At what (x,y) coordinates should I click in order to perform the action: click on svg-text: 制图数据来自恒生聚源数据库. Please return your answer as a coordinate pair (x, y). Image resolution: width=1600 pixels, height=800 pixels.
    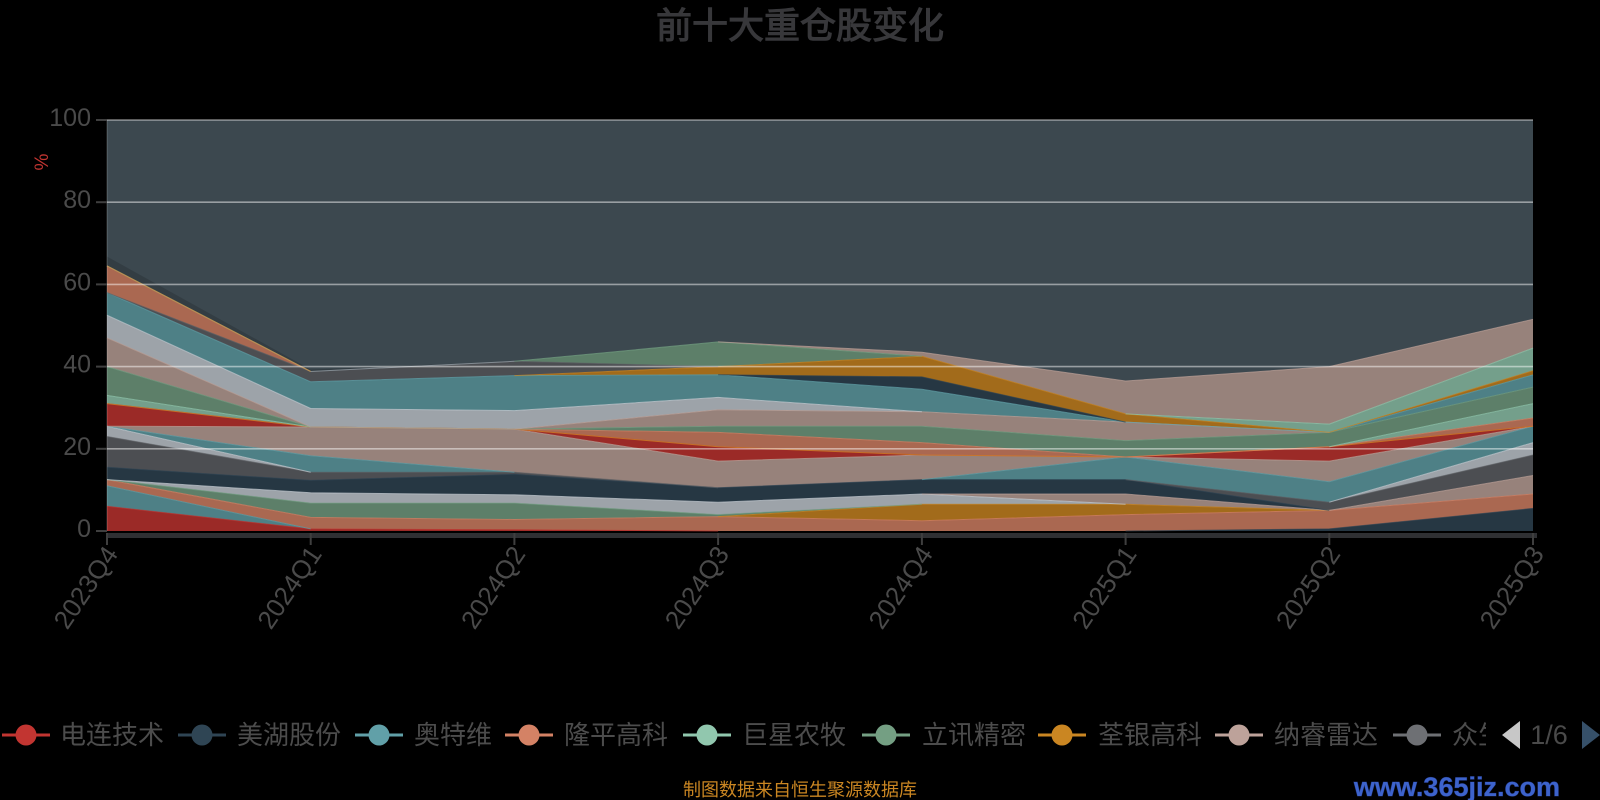
    Looking at the image, I should click on (800, 790).